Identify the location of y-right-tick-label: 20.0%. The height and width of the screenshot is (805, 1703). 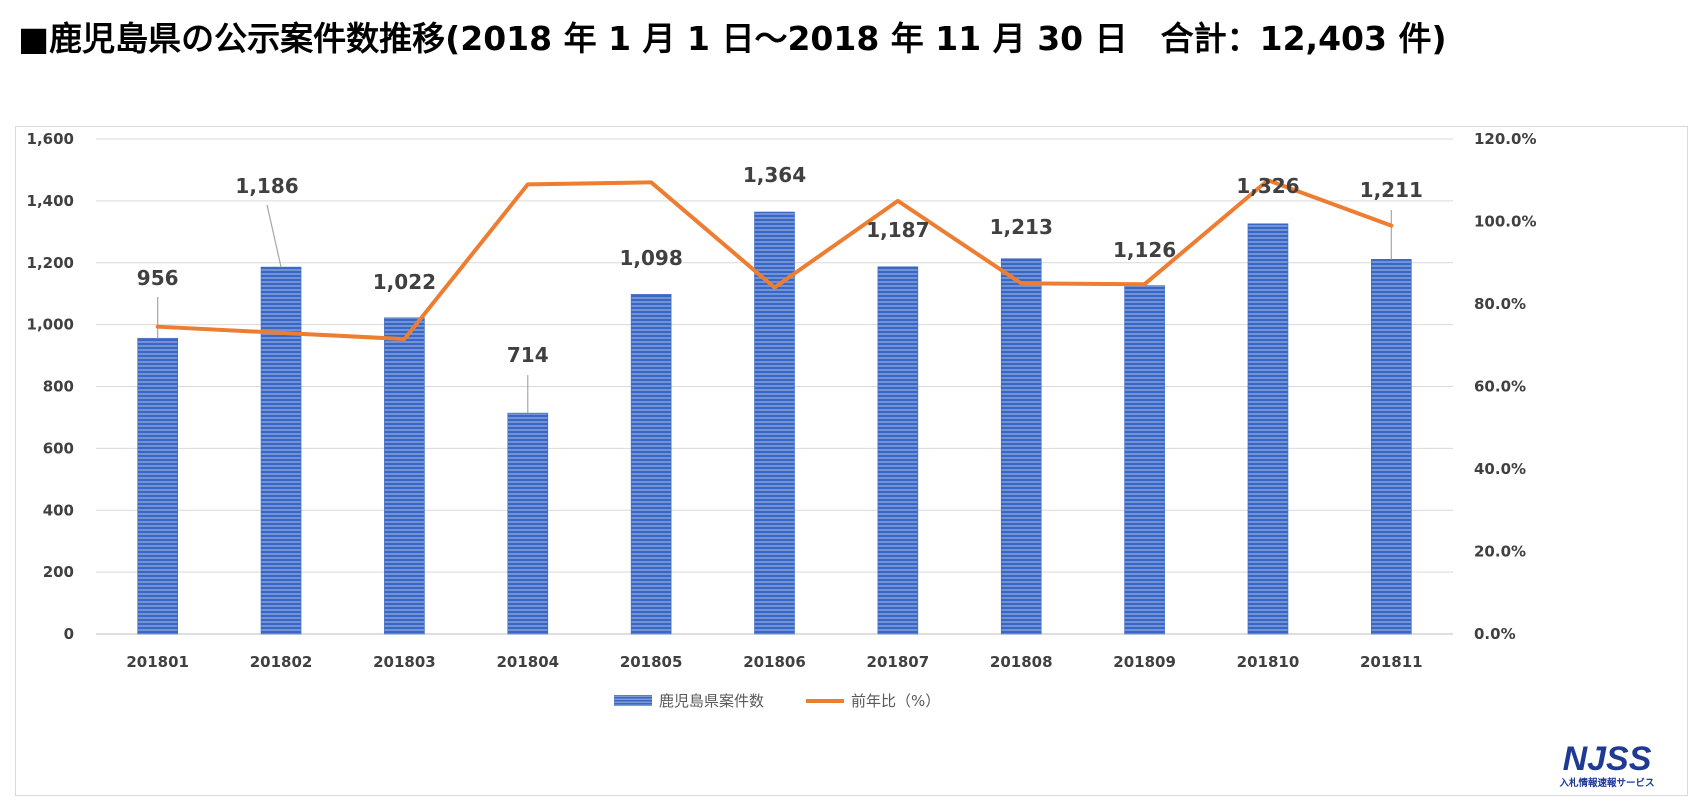
(1500, 552).